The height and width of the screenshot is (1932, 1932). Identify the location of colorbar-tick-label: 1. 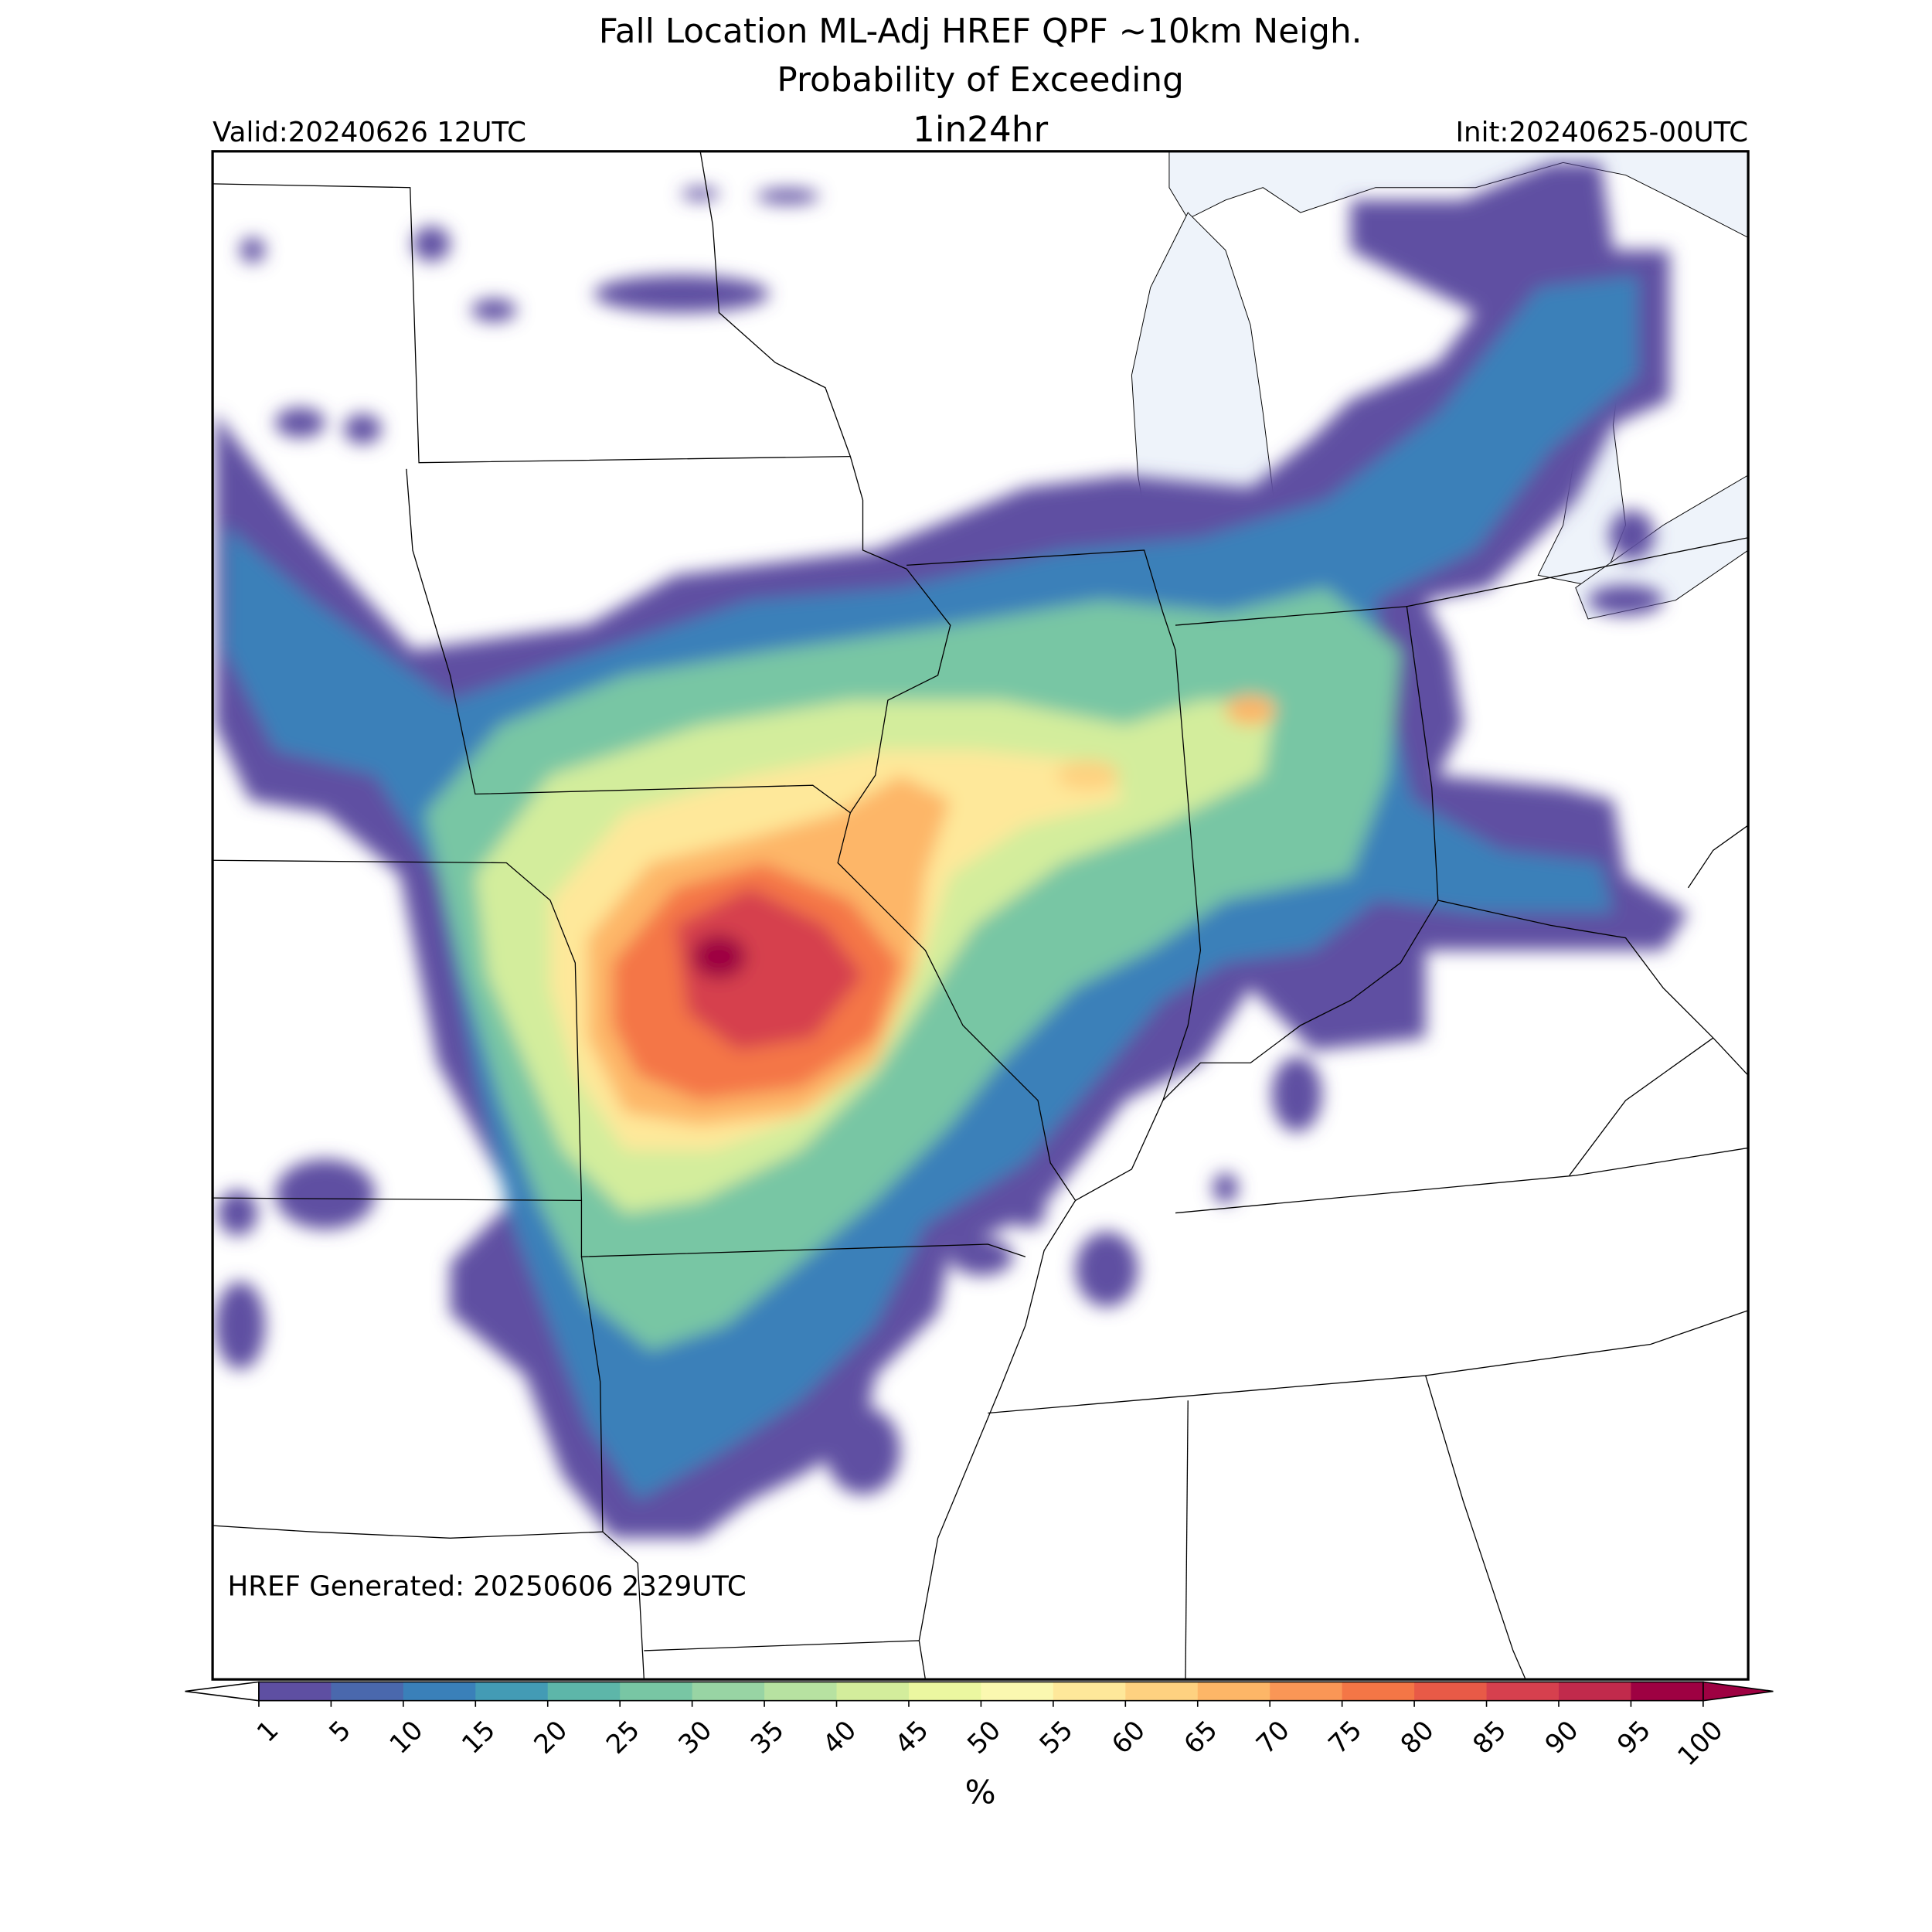
(268, 1732).